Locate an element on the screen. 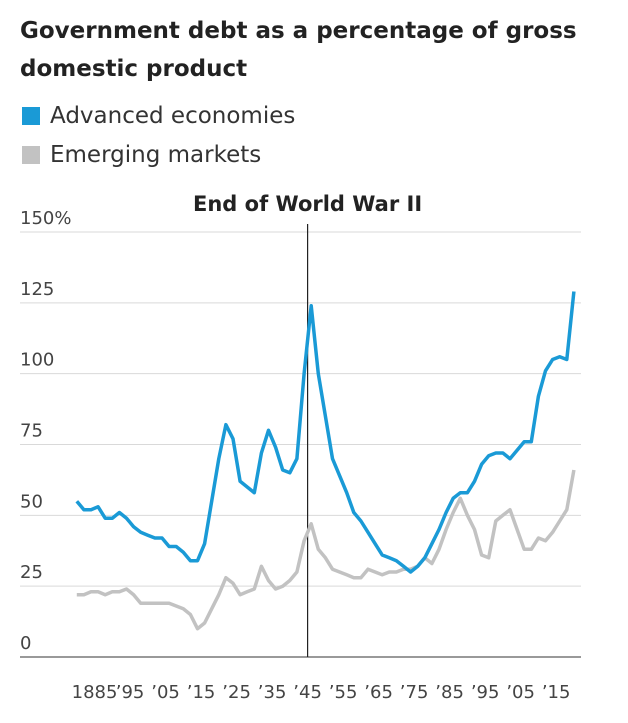 The height and width of the screenshot is (723, 628). y-tick-label: 125 is located at coordinates (37, 289).